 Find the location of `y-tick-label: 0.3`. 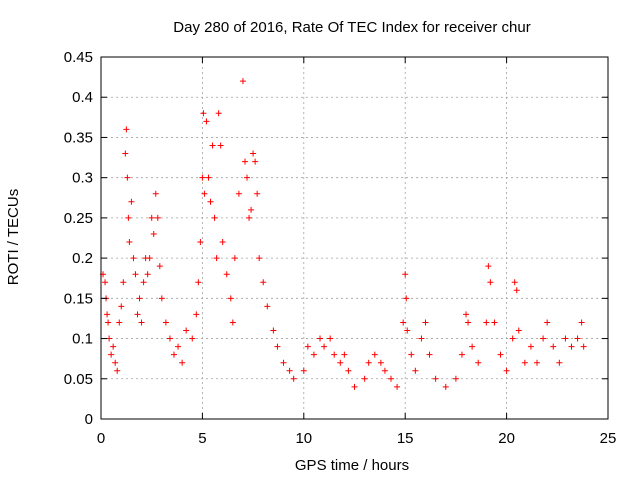

y-tick-label: 0.3 is located at coordinates (82, 178).